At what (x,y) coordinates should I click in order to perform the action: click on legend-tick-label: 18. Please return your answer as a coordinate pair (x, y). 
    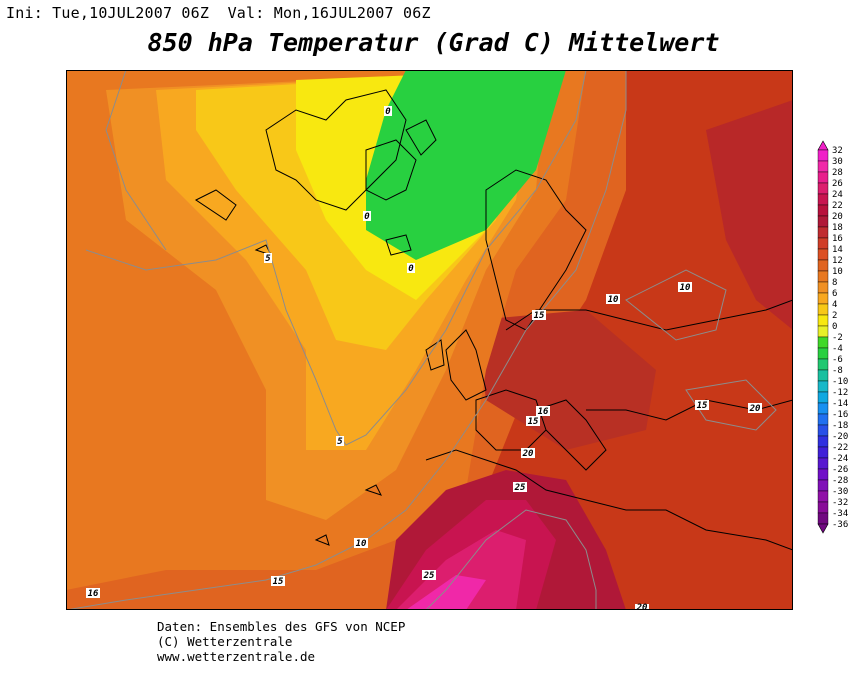
    Looking at the image, I should click on (837, 228).